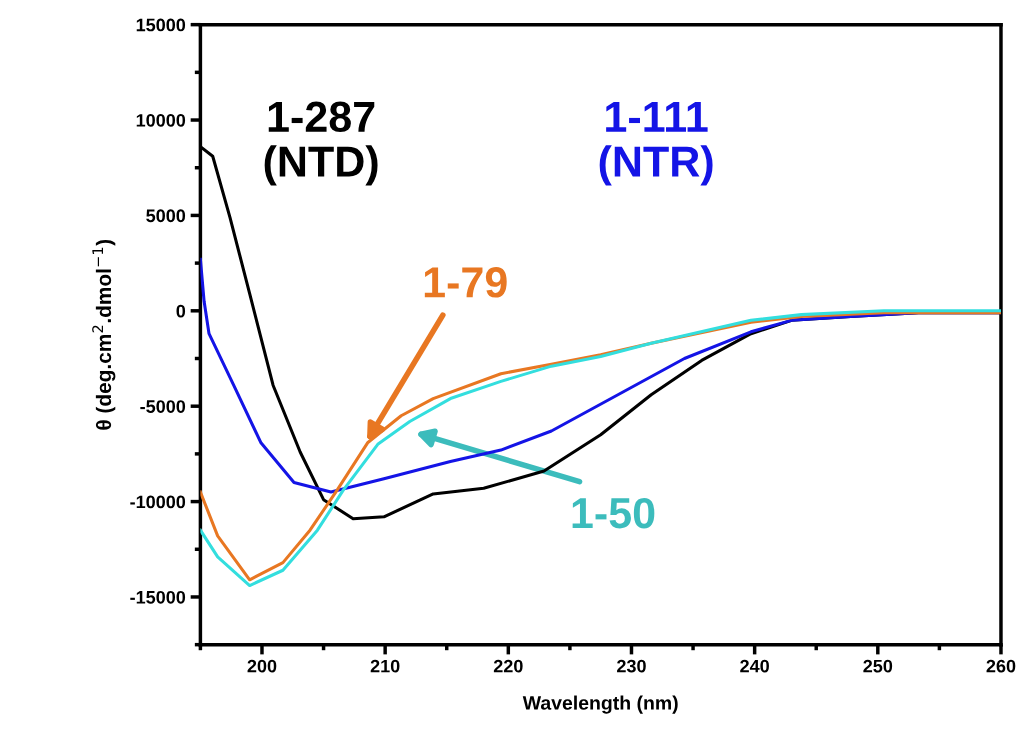  Describe the element at coordinates (262, 666) in the screenshot. I see `x-tick-label: 200` at that location.